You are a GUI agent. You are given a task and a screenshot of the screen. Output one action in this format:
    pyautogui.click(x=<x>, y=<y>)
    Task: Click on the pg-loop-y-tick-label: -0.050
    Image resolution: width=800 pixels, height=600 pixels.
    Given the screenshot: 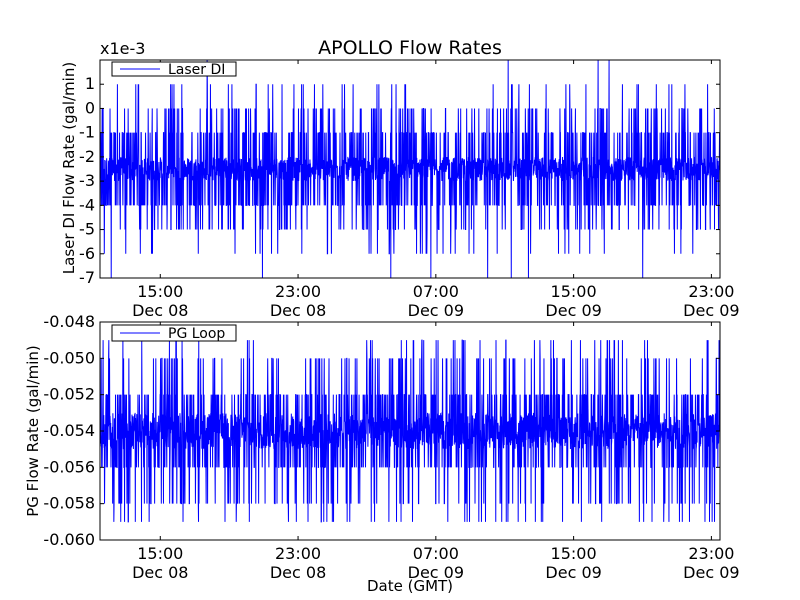 What is the action you would take?
    pyautogui.click(x=69, y=357)
    